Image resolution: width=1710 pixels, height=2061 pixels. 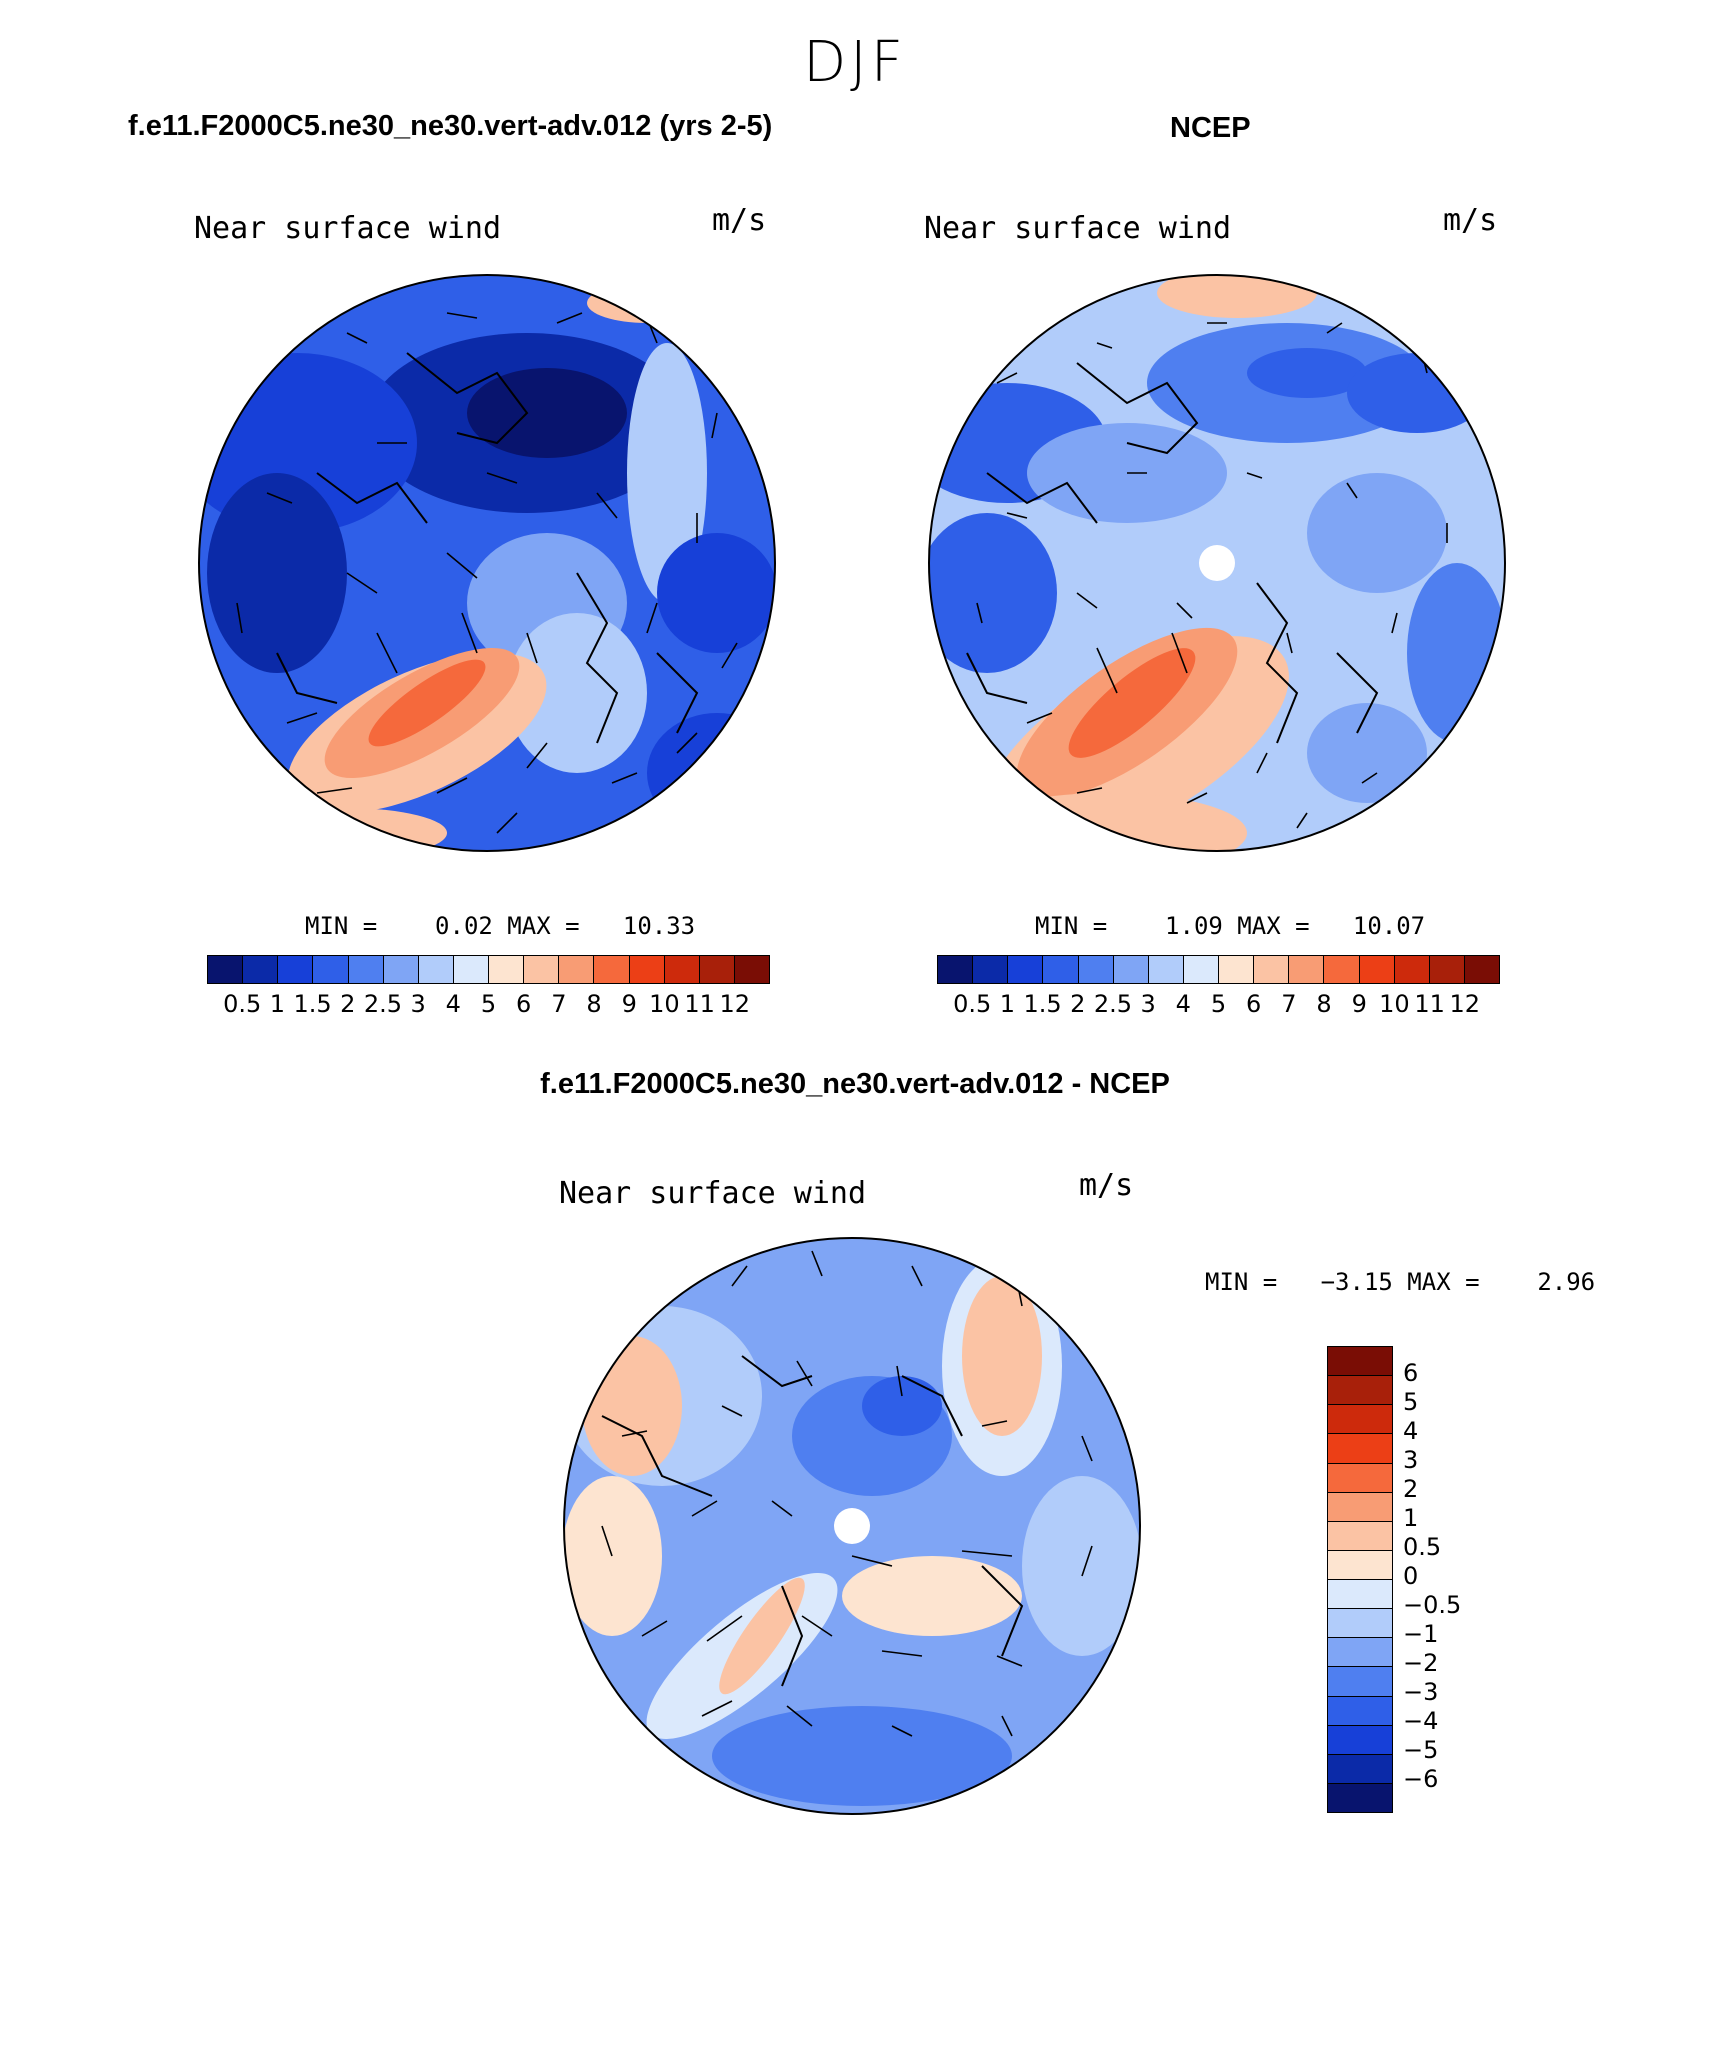 I want to click on panel3-units-label: m/s, so click(x=1106, y=1185).